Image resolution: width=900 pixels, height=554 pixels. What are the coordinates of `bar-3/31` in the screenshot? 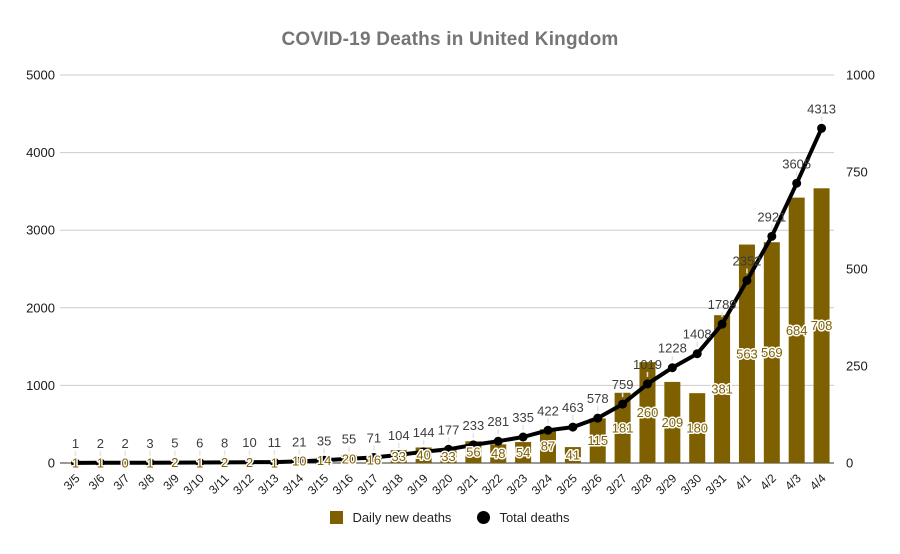 It's located at (722, 389).